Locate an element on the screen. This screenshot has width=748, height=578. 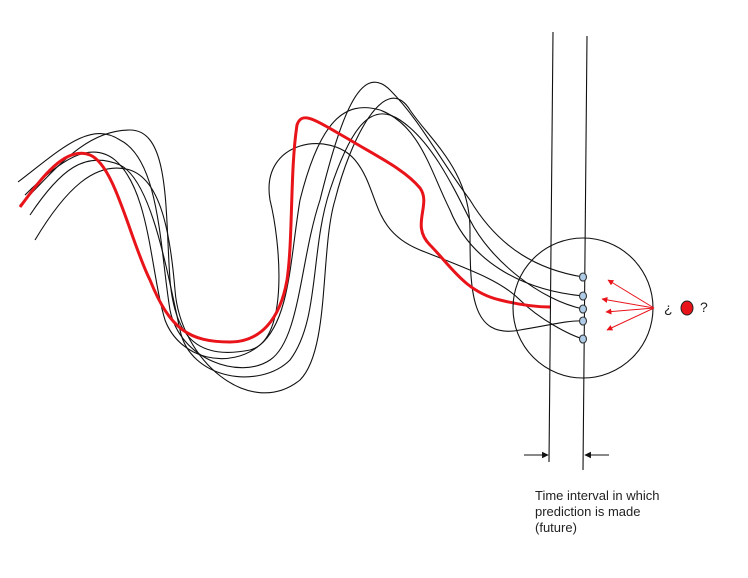
caption-line: prediction is made is located at coordinates (588, 511).